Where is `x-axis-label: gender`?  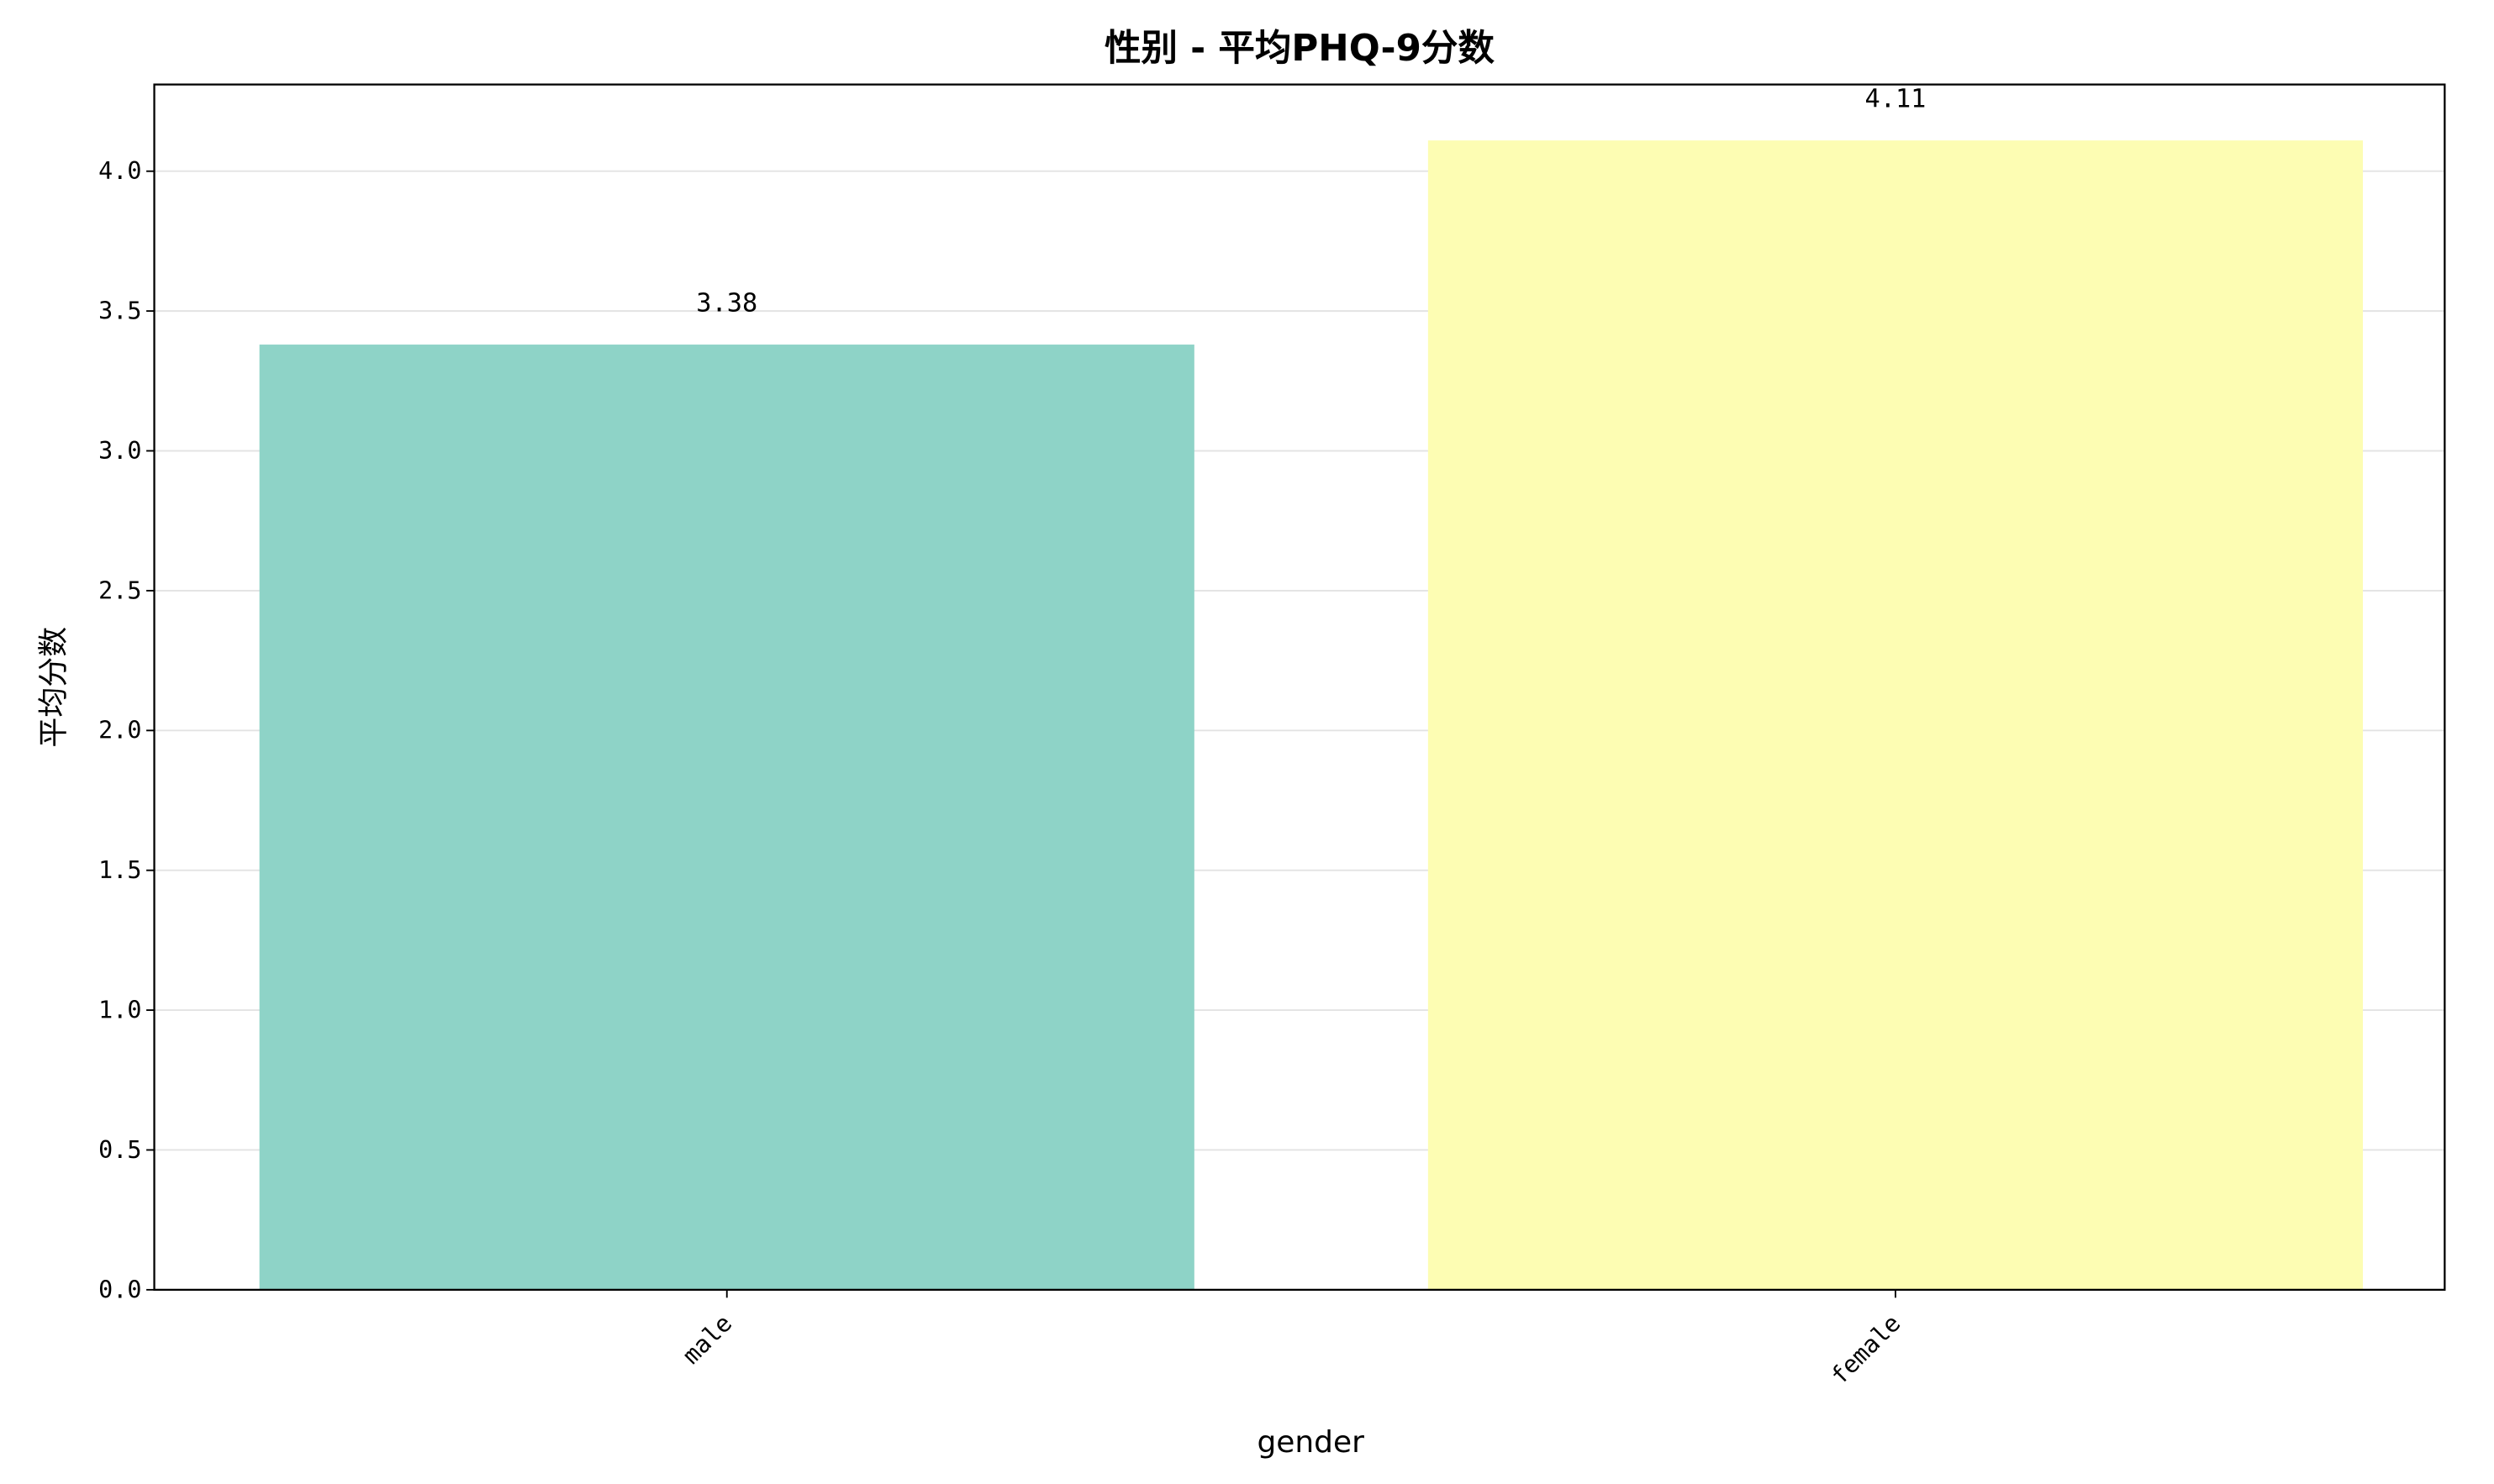
x-axis-label: gender is located at coordinates (1310, 1443).